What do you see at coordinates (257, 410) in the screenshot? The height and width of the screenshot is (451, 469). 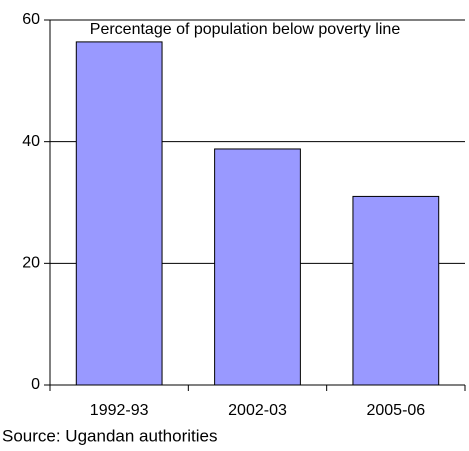 I see `x-tick-label: 2002-03` at bounding box center [257, 410].